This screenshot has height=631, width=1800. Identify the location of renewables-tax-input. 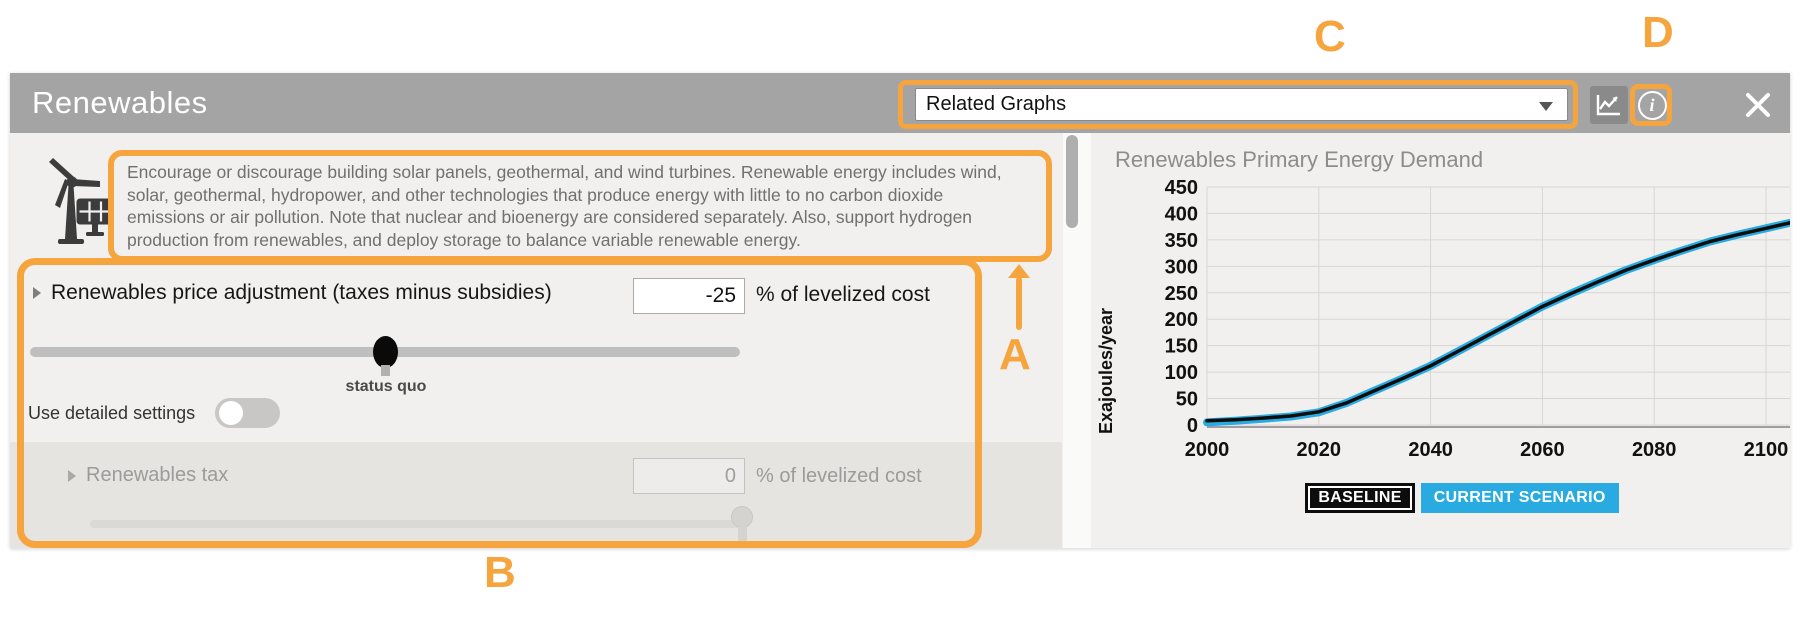
(689, 476).